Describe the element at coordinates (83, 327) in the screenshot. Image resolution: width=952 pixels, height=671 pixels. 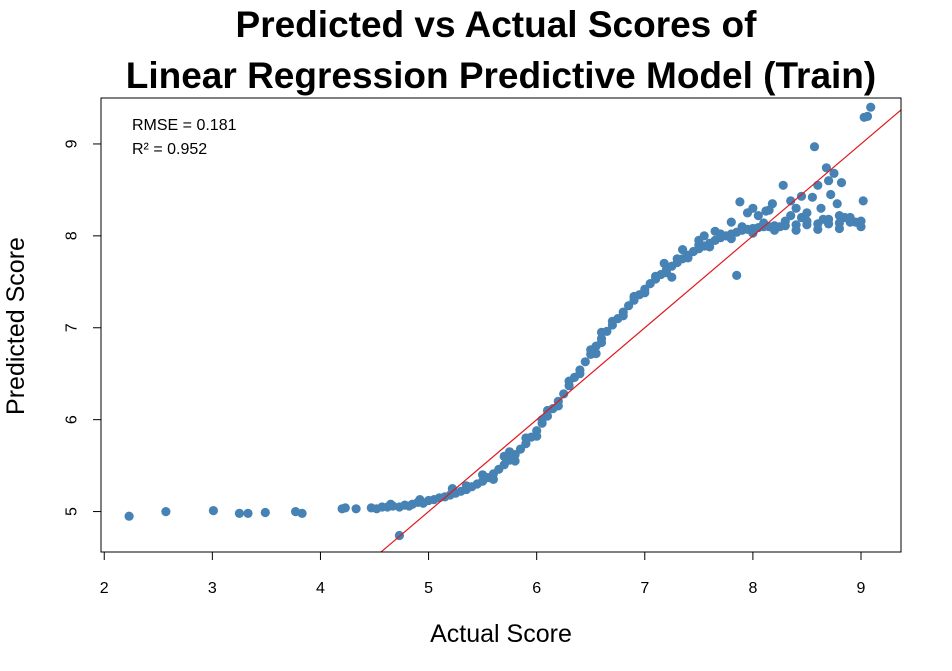
I see `y-axis: 5 6 7 8 9` at that location.